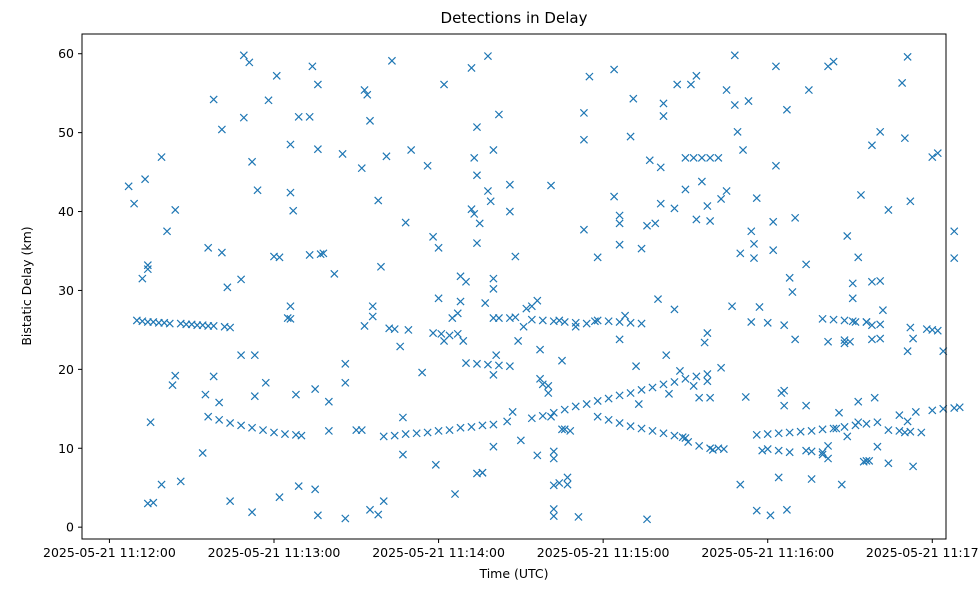 This screenshot has width=978, height=590. I want to click on y-tick-label: 30, so click(66, 290).